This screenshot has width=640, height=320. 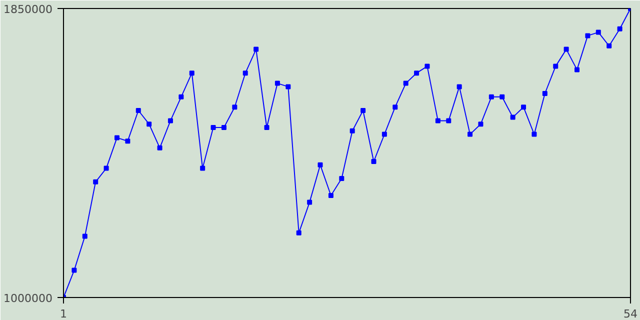 I want to click on y-tick-label: 1000000, so click(x=28, y=298).